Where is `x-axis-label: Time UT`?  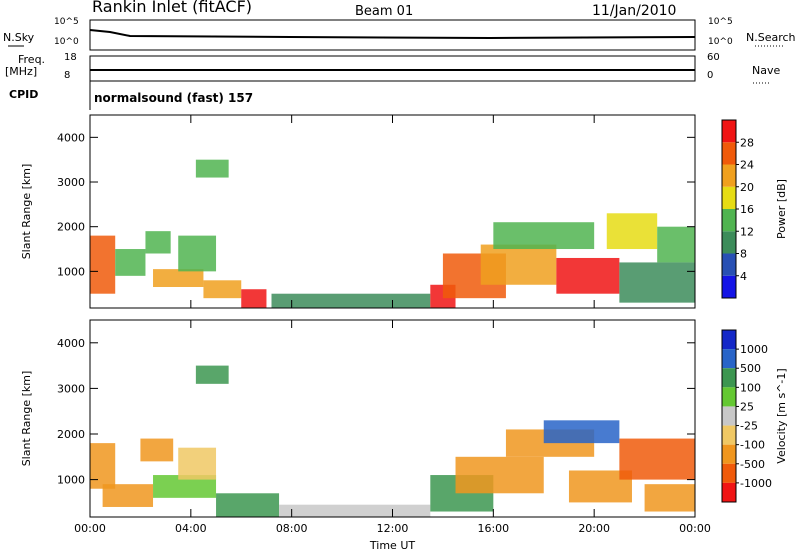 x-axis-label: Time UT is located at coordinates (392, 545).